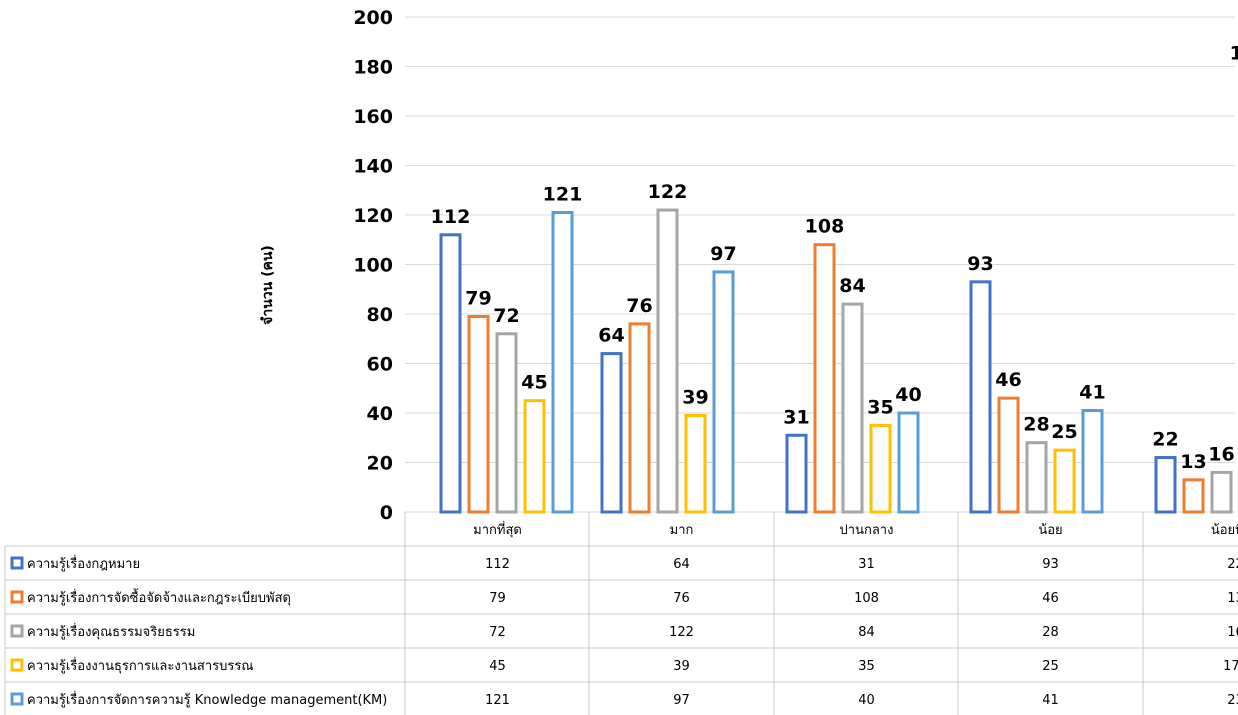 The image size is (1238, 715). Describe the element at coordinates (866, 564) in the screenshot. I see `table-cell: 31` at that location.